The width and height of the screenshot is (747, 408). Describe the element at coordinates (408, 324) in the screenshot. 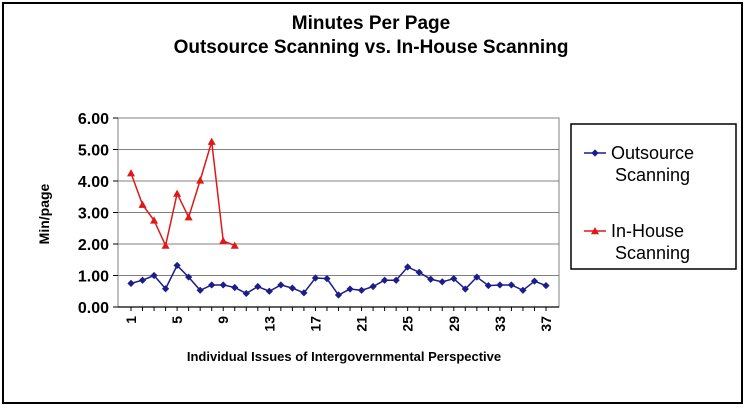

I see `x-tick-label: 25` at that location.